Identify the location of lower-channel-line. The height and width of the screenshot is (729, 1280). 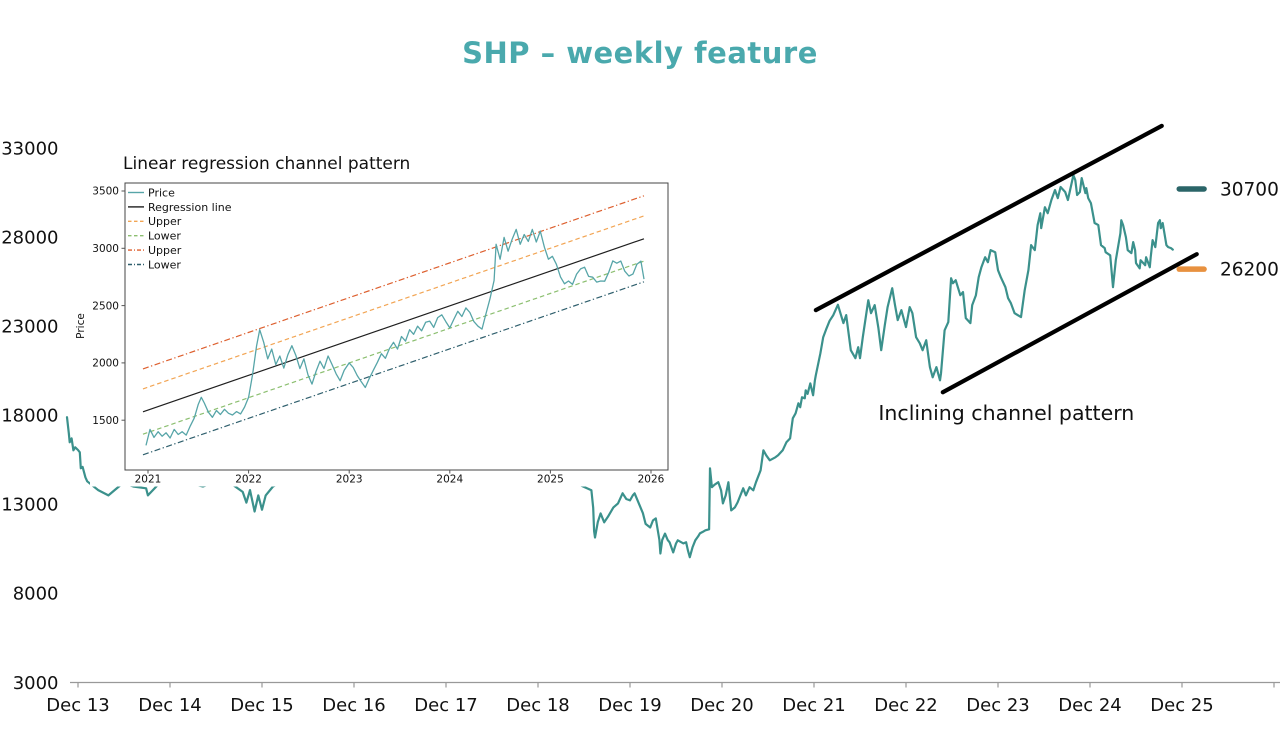
(1069, 323).